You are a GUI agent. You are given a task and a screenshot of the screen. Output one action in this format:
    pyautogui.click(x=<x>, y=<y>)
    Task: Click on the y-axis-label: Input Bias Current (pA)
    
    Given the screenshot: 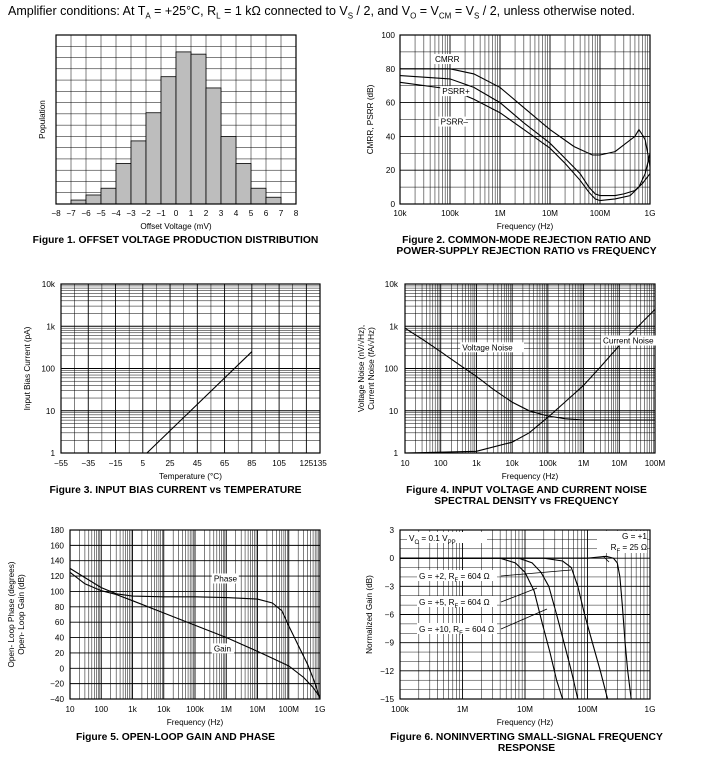 What is the action you would take?
    pyautogui.click(x=27, y=368)
    